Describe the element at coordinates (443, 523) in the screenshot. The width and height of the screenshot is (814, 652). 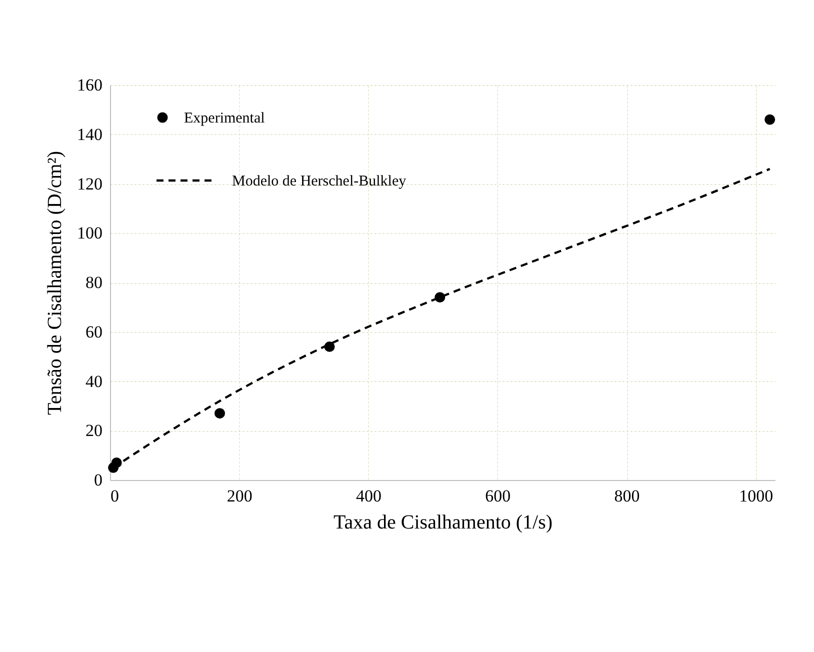
I see `x-axis-title: Taxa de Cisalhamento (1/s)` at that location.